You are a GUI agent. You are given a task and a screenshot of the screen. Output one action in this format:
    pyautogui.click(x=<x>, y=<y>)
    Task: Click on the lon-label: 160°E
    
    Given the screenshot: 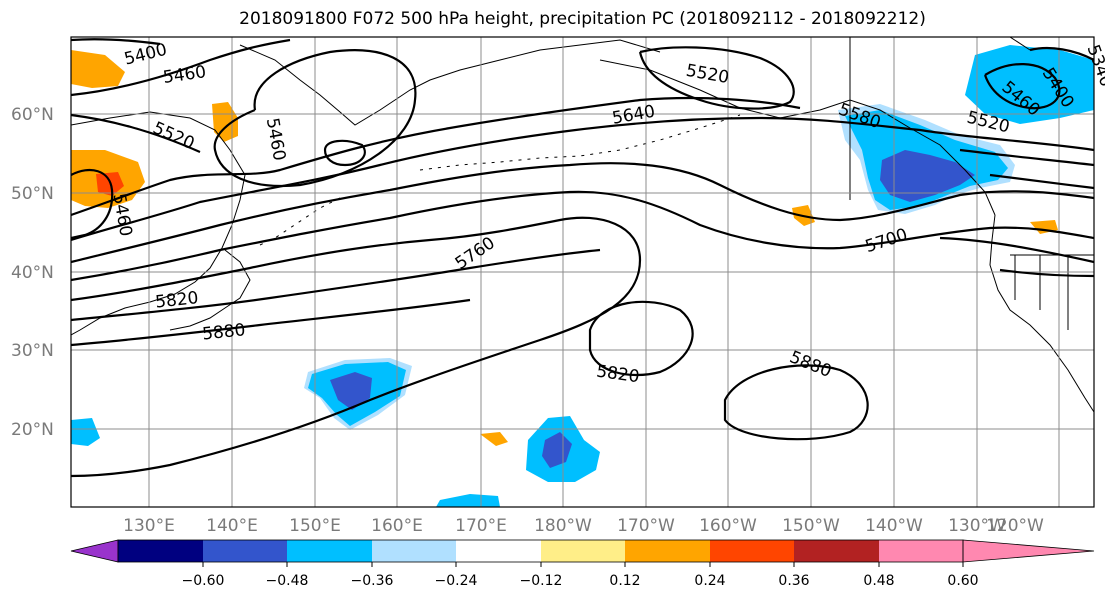 What is the action you would take?
    pyautogui.click(x=397, y=526)
    